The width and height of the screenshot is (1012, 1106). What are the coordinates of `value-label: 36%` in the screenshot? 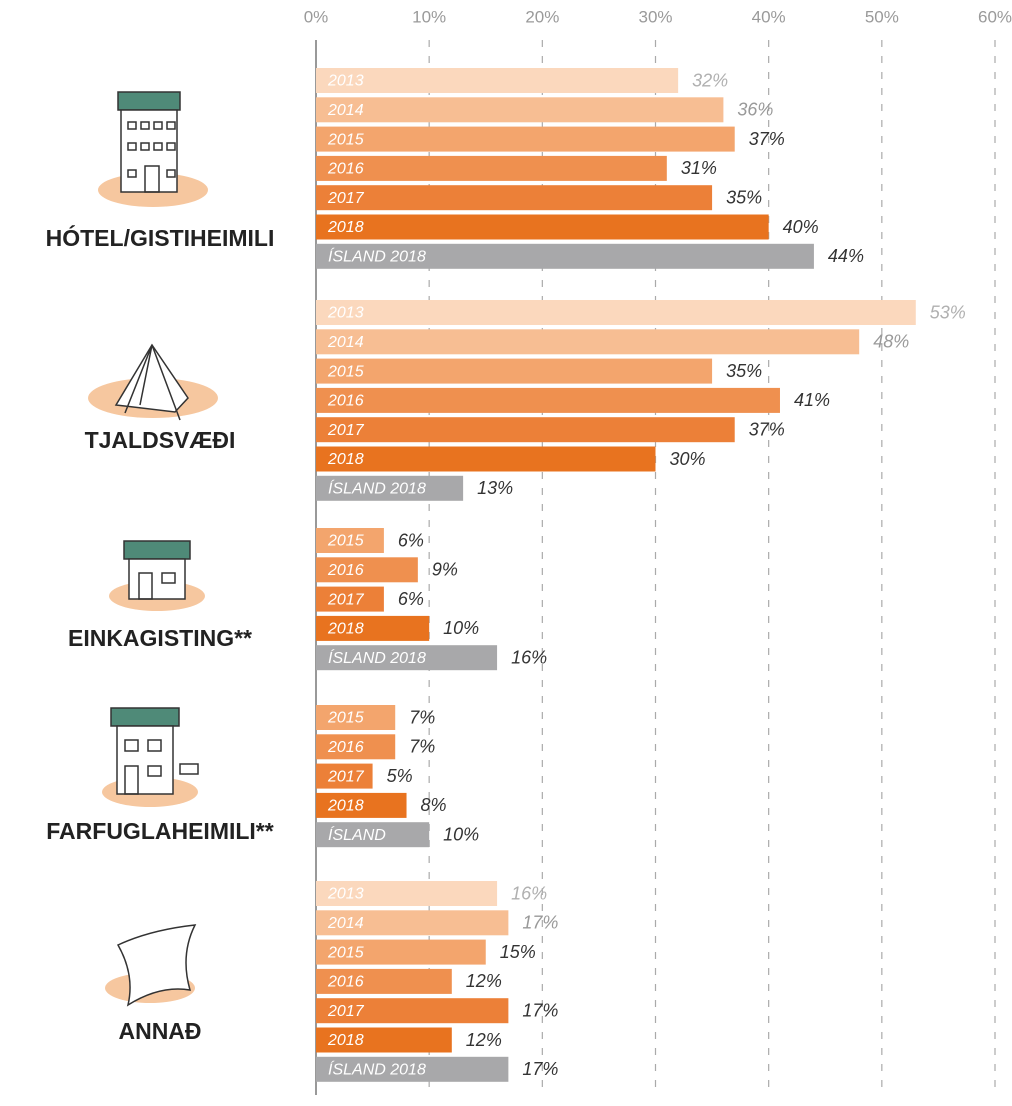 It's located at (755, 110).